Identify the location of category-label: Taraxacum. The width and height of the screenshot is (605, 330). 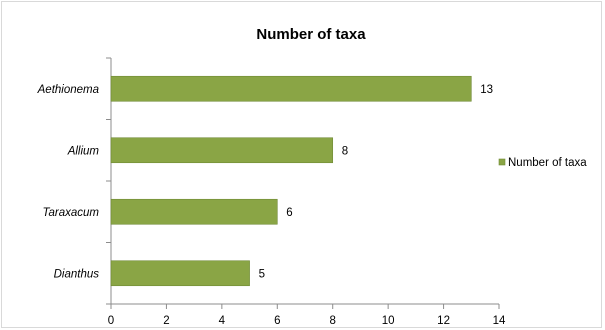
(71, 213).